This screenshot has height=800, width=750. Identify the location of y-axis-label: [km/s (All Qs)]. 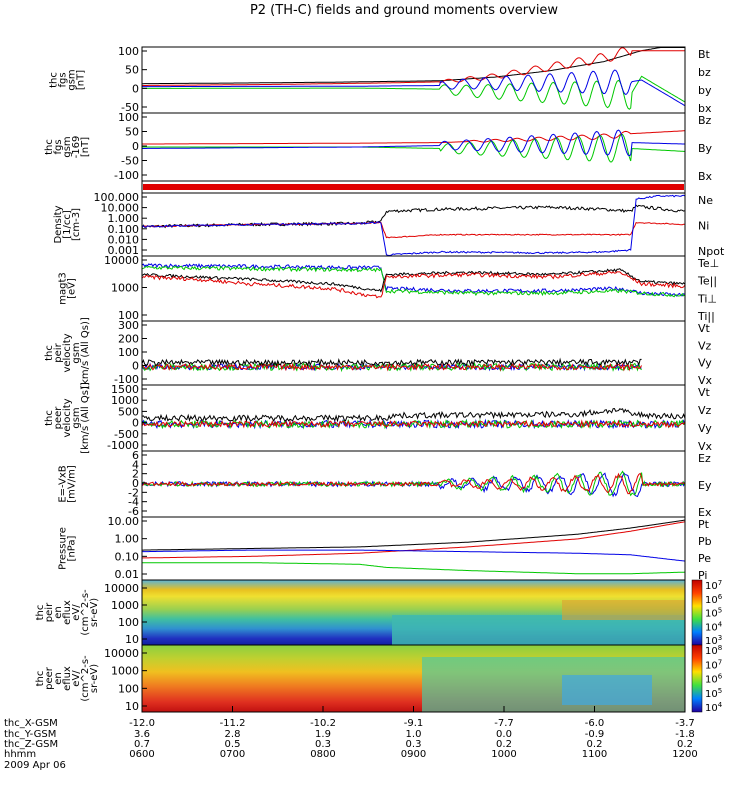
(85, 353).